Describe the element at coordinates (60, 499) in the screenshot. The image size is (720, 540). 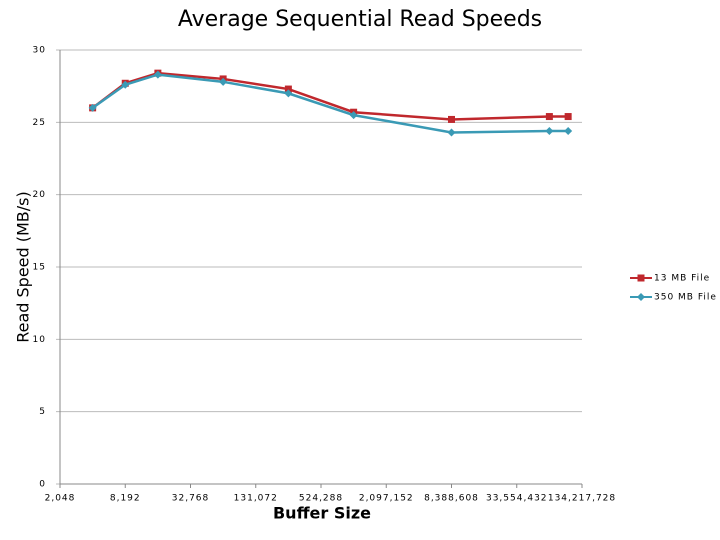
I see `x-tick-label: 2,048` at that location.